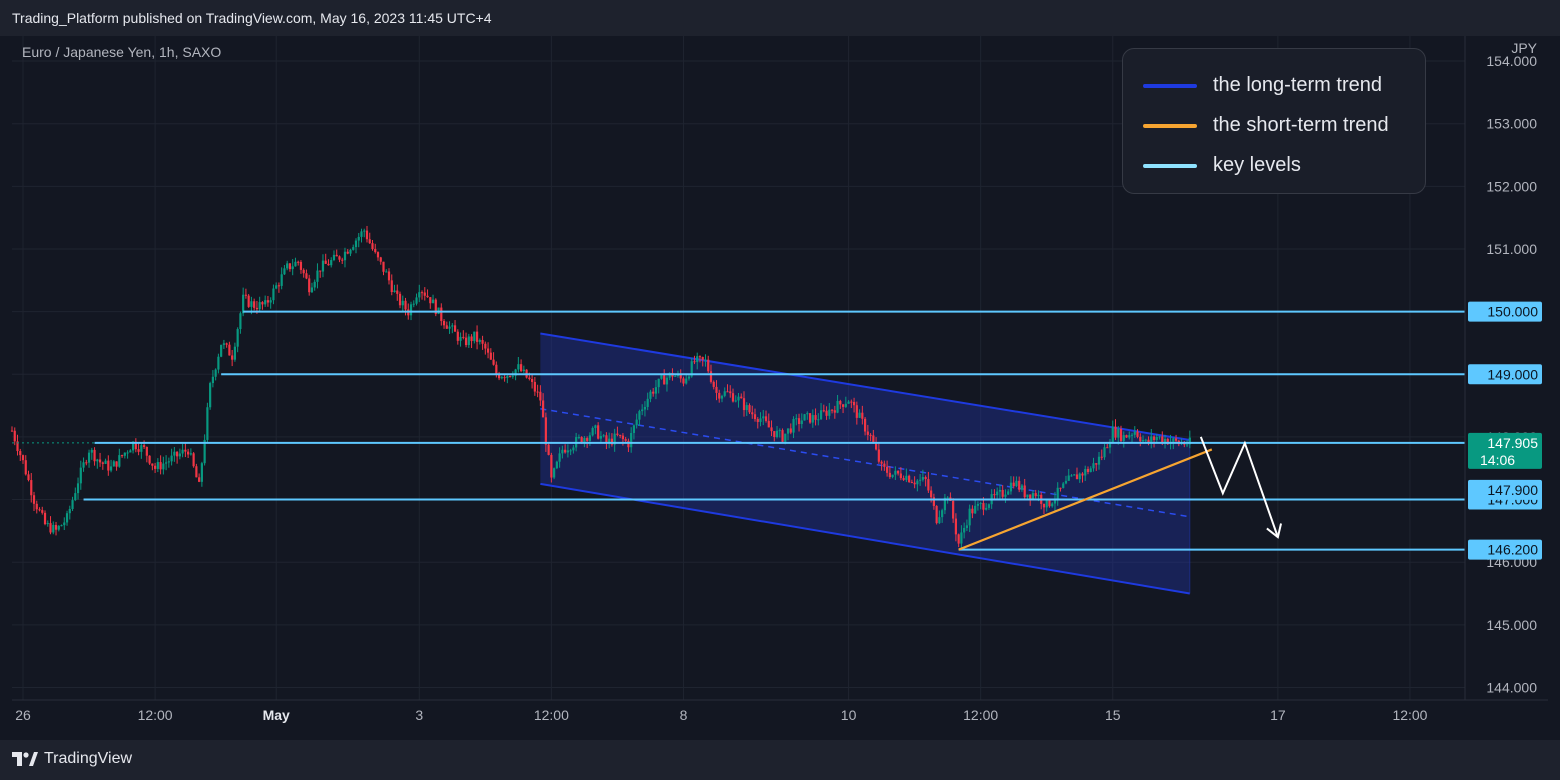 This screenshot has height=780, width=1560. What do you see at coordinates (1274, 531) in the screenshot?
I see `projection-arrowhead` at bounding box center [1274, 531].